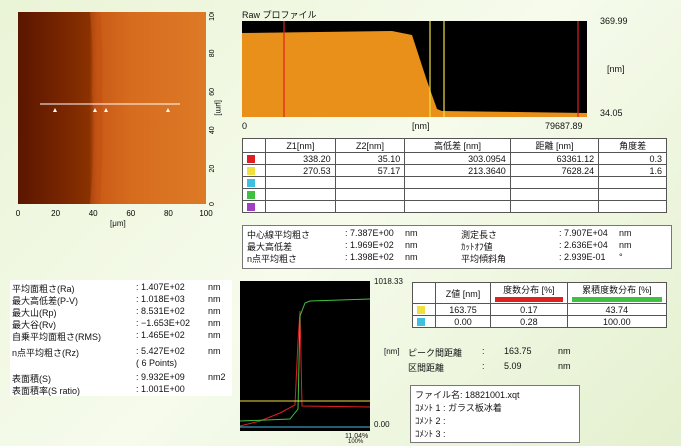 Image resolution: width=681 pixels, height=446 pixels. Describe the element at coordinates (369, 257) in the screenshot. I see `stat-value: : 1.398E+02` at that location.